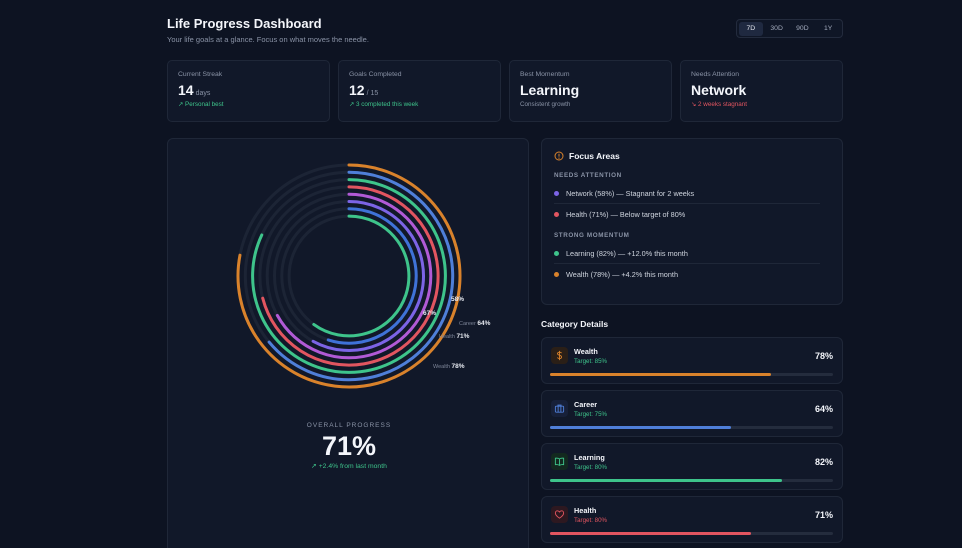 The image size is (962, 548). What do you see at coordinates (550, 90) in the screenshot?
I see `stat-value: Learning` at bounding box center [550, 90].